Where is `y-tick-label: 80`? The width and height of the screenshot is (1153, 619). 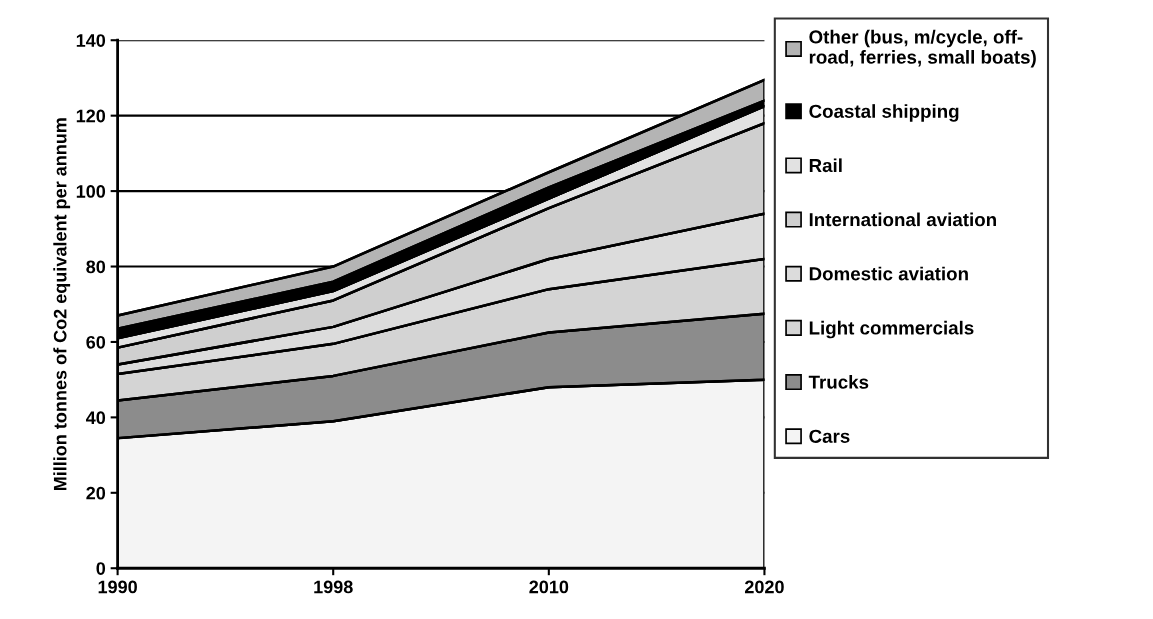 y-tick-label: 80 is located at coordinates (96, 267).